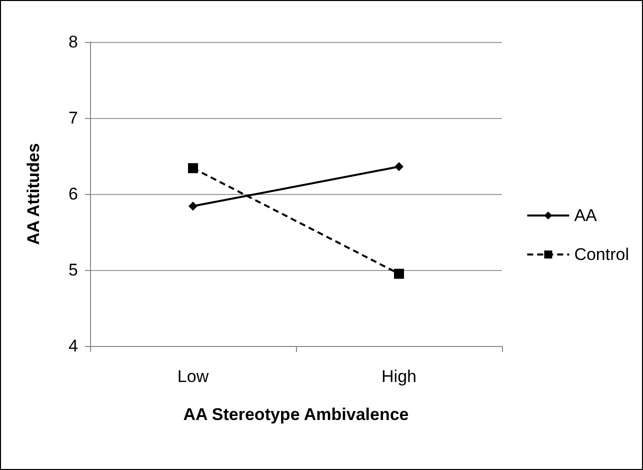 The image size is (643, 470). Describe the element at coordinates (73, 118) in the screenshot. I see `y-tick-label: 7` at that location.